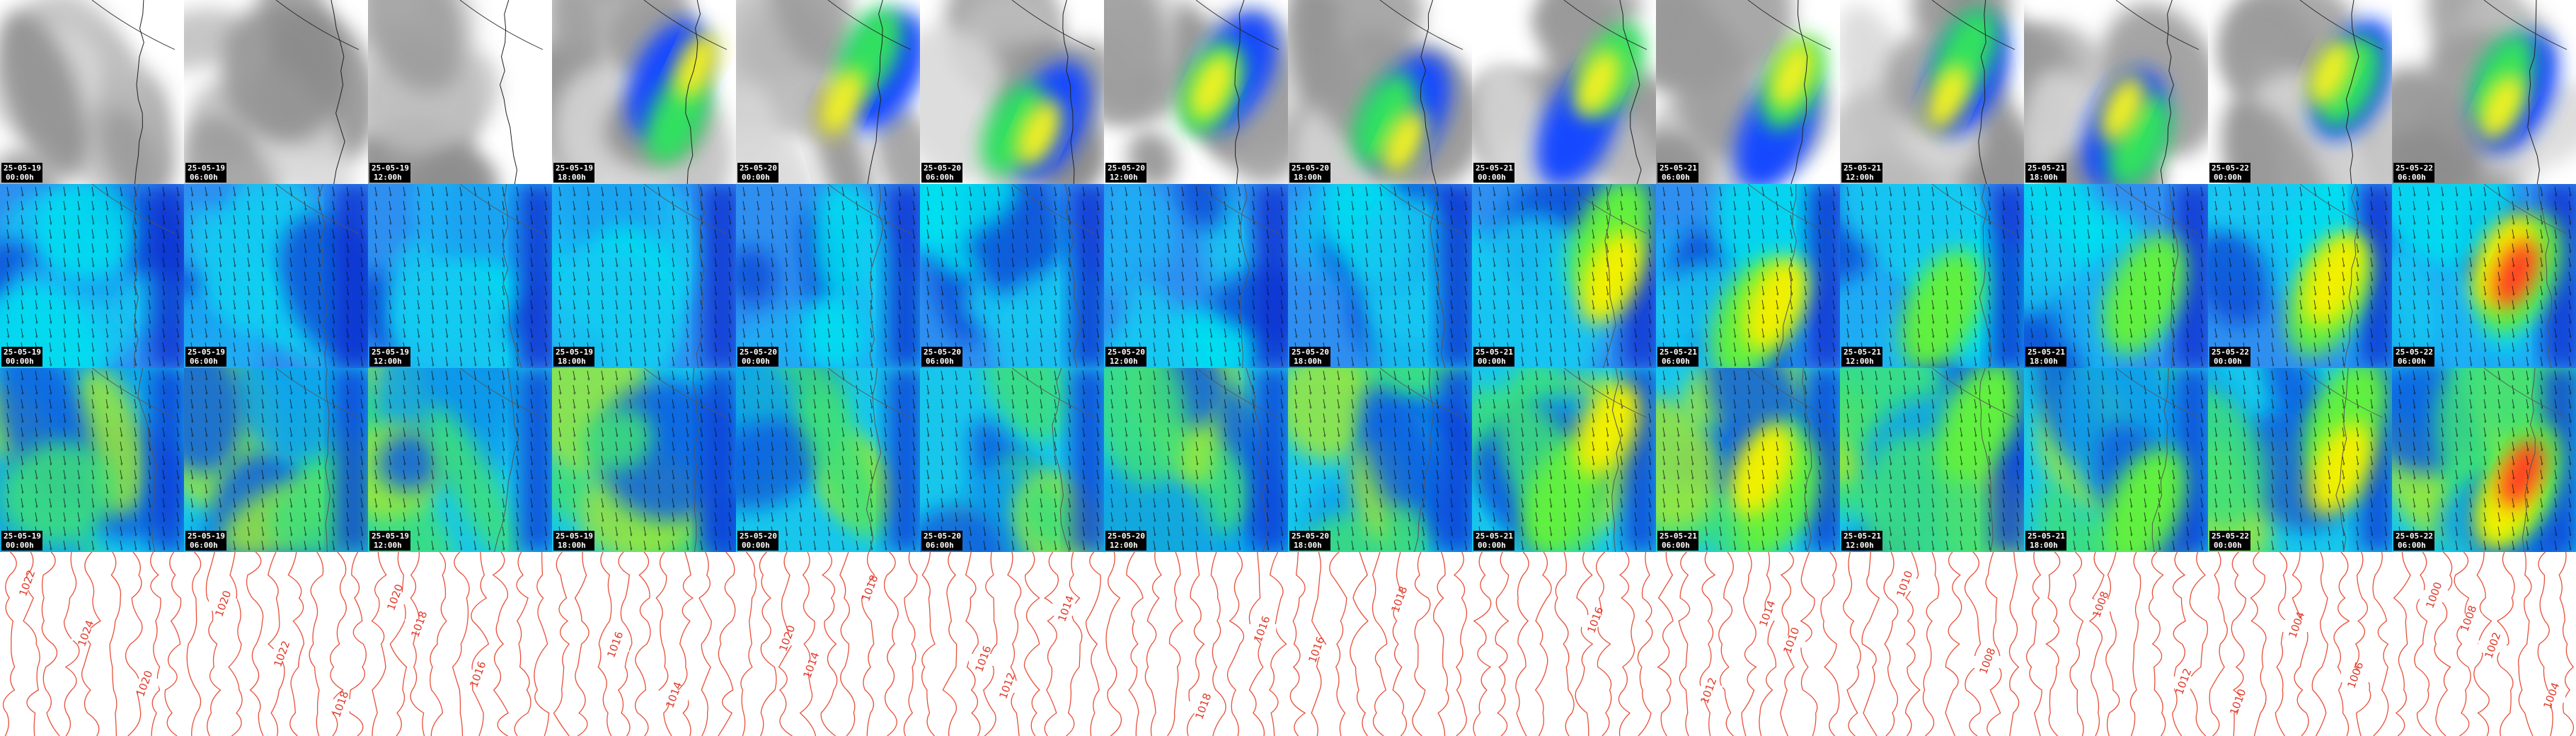  I want to click on frame-time: 06:00h, so click(940, 362).